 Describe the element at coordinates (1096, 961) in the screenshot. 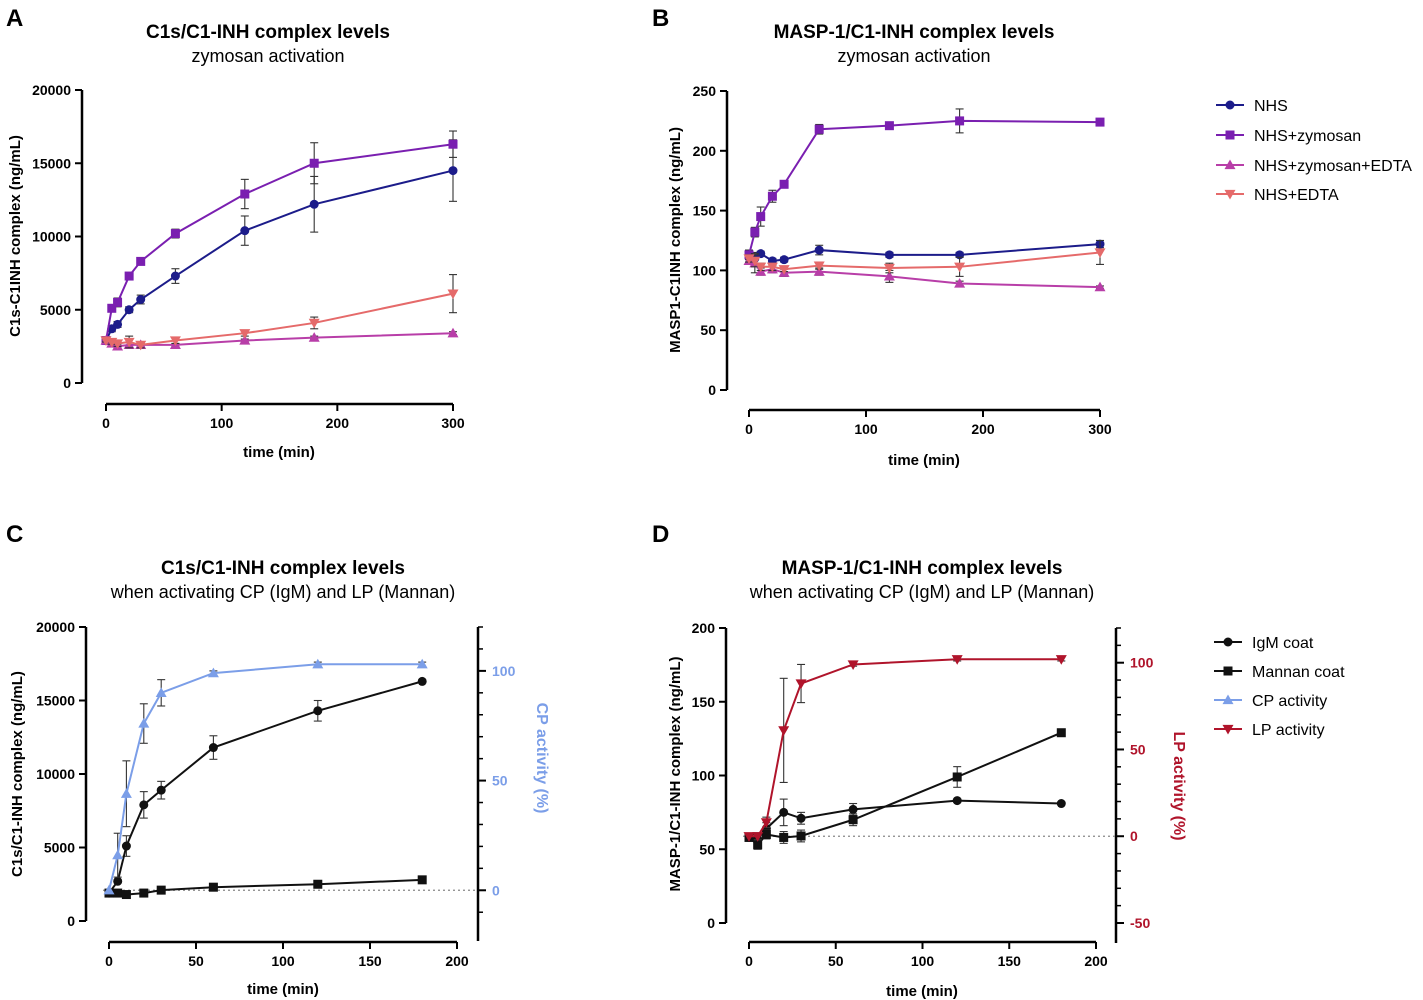

I see `panel-d-x-tick-label: 200` at that location.